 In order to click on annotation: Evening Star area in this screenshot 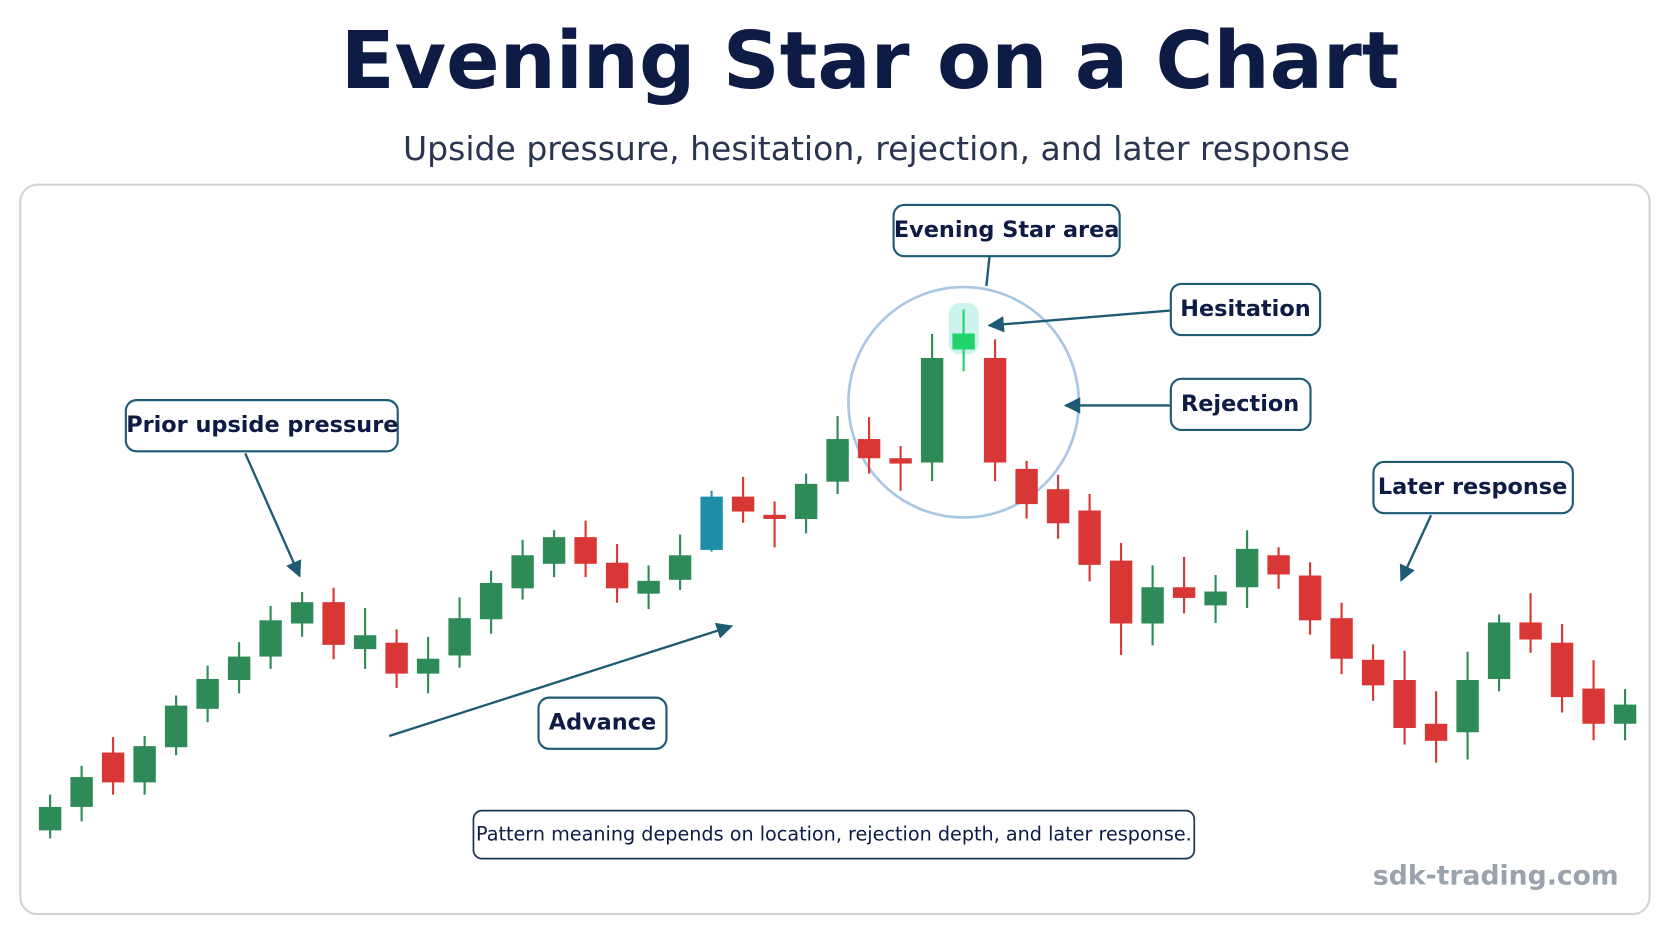, I will do `click(1007, 230)`.